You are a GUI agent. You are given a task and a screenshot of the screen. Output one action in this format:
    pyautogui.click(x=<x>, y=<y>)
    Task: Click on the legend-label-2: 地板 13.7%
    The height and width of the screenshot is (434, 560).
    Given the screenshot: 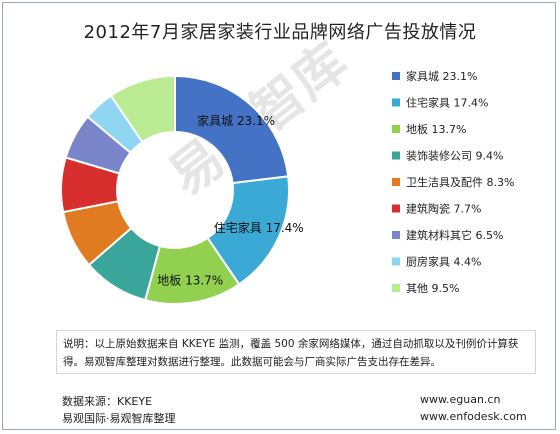 What is the action you would take?
    pyautogui.click(x=436, y=129)
    